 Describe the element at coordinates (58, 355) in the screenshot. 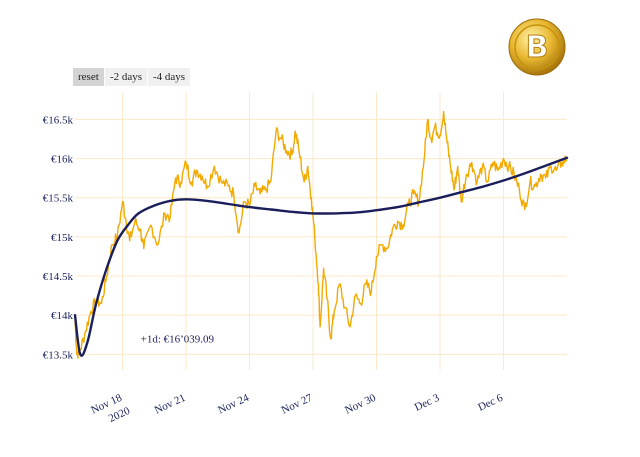

I see `y-tick-label: €13.5k` at that location.